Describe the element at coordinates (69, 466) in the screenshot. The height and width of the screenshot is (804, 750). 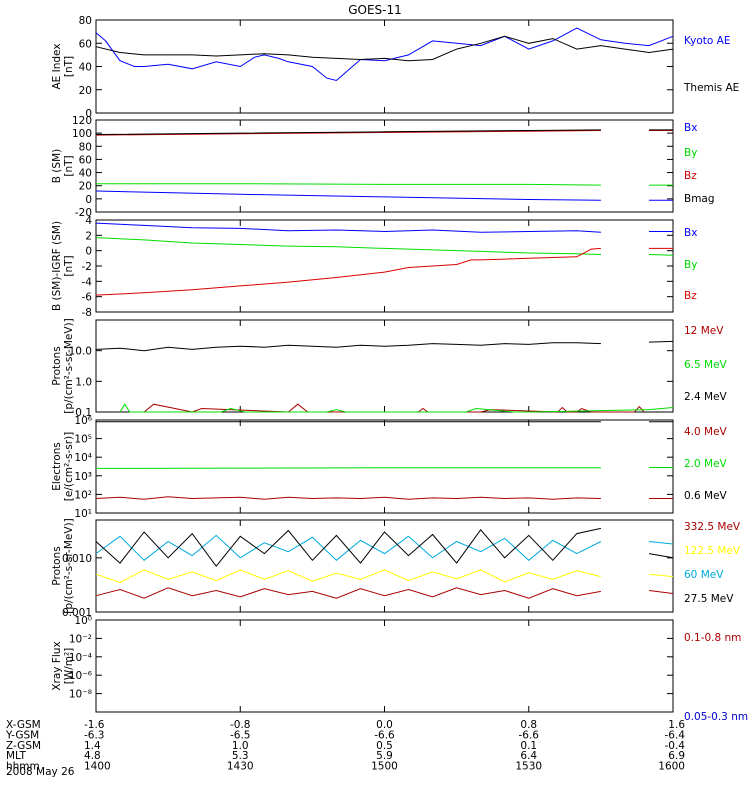
I see `y-axis-label-line: [e/(cm²-s-sr)]` at that location.